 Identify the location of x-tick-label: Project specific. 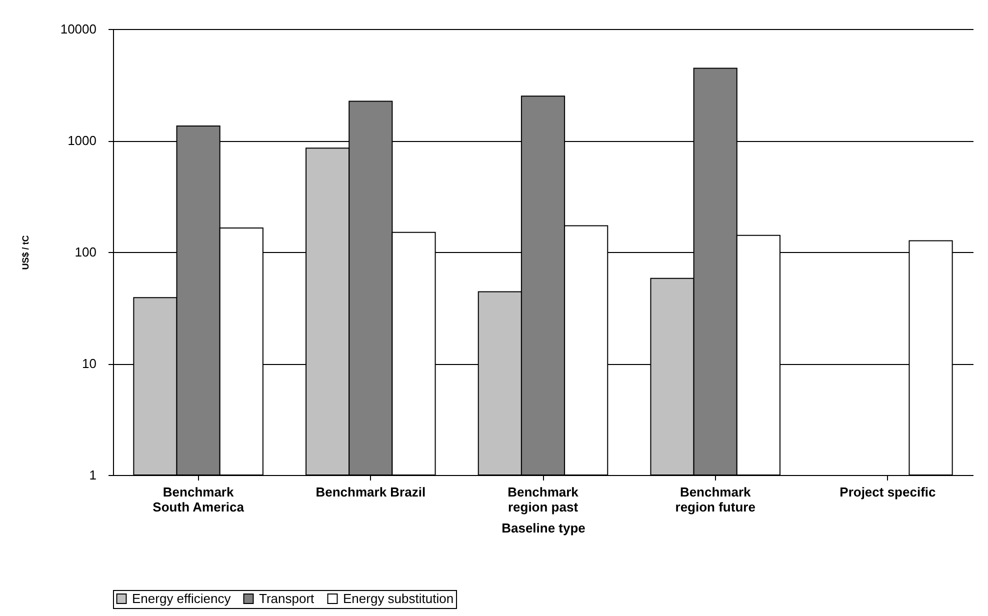
(888, 492).